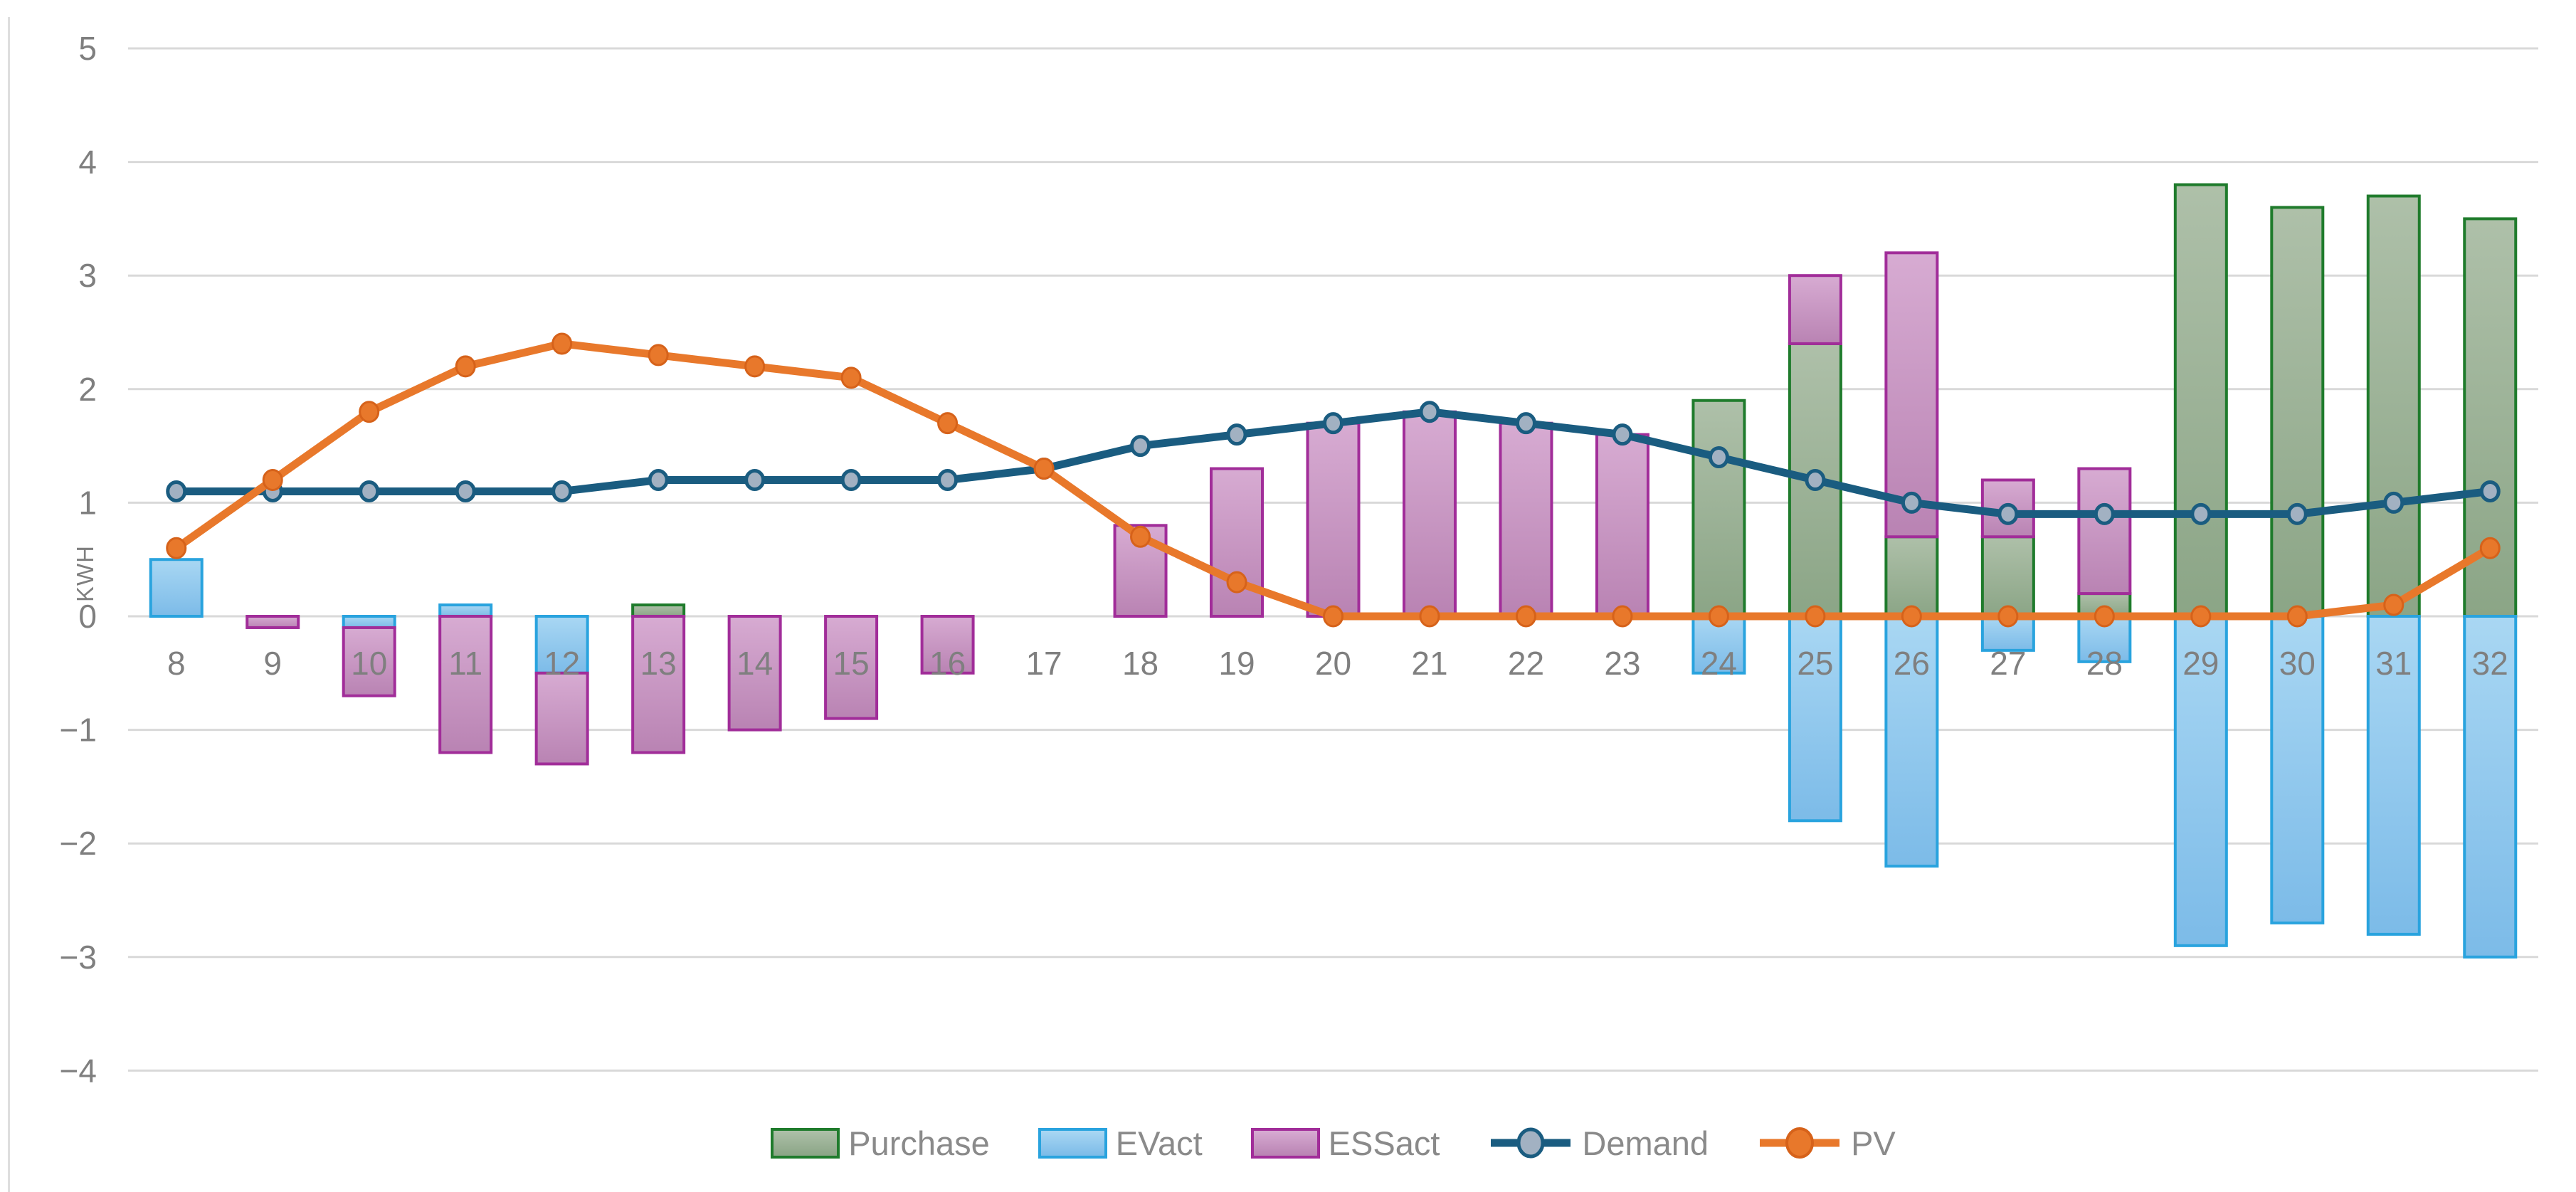 Image resolution: width=2576 pixels, height=1192 pixels. I want to click on y-tick-−1: −1, so click(78, 730).